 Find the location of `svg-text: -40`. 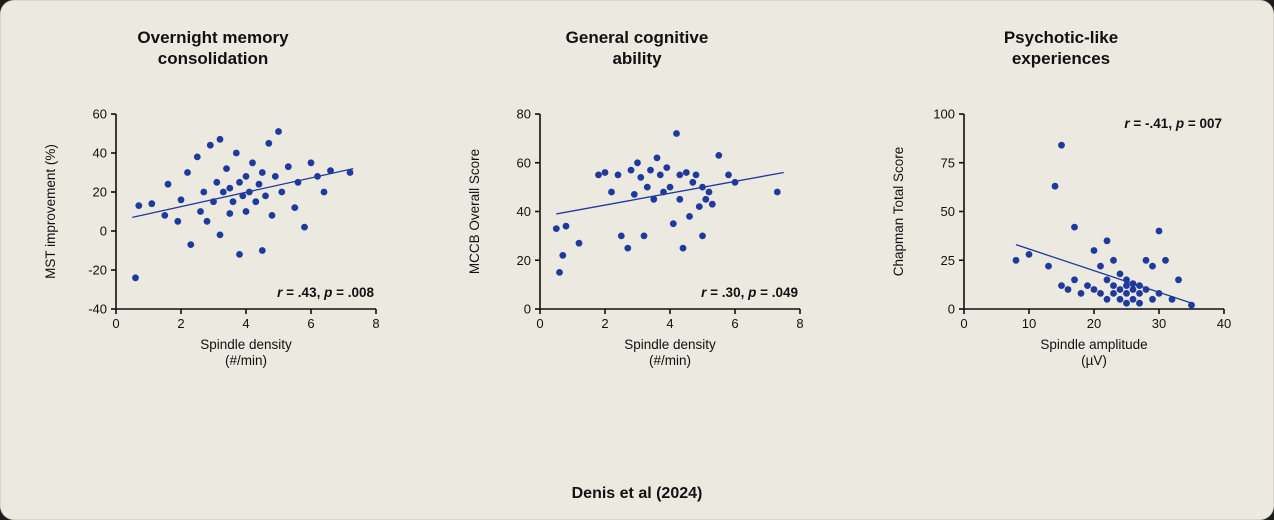

svg-text: -40 is located at coordinates (97, 308).